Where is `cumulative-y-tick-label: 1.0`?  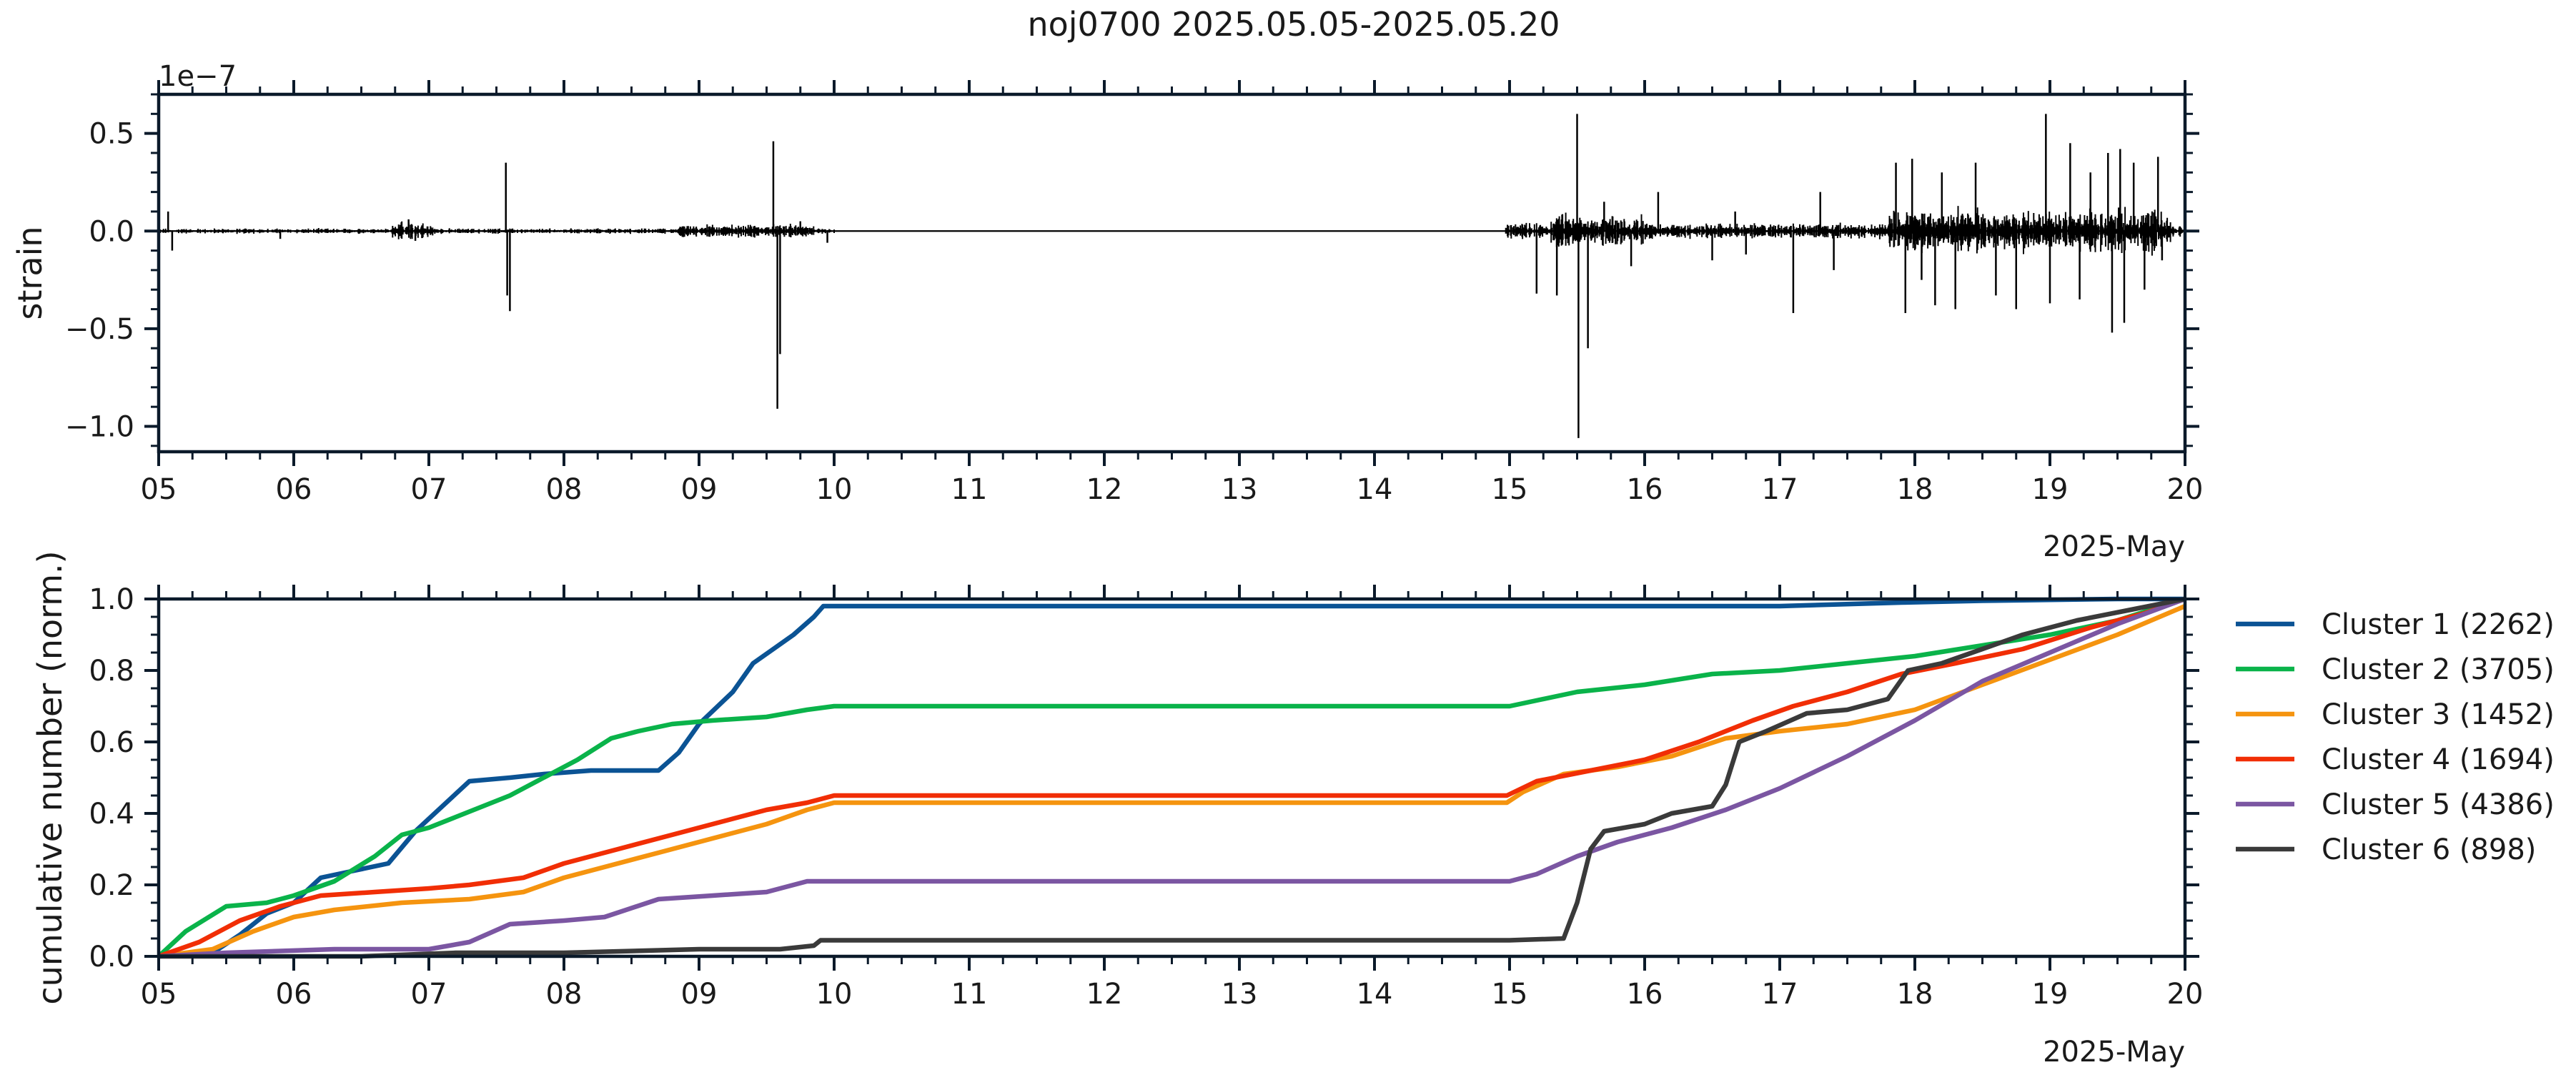 cumulative-y-tick-label: 1.0 is located at coordinates (111, 599).